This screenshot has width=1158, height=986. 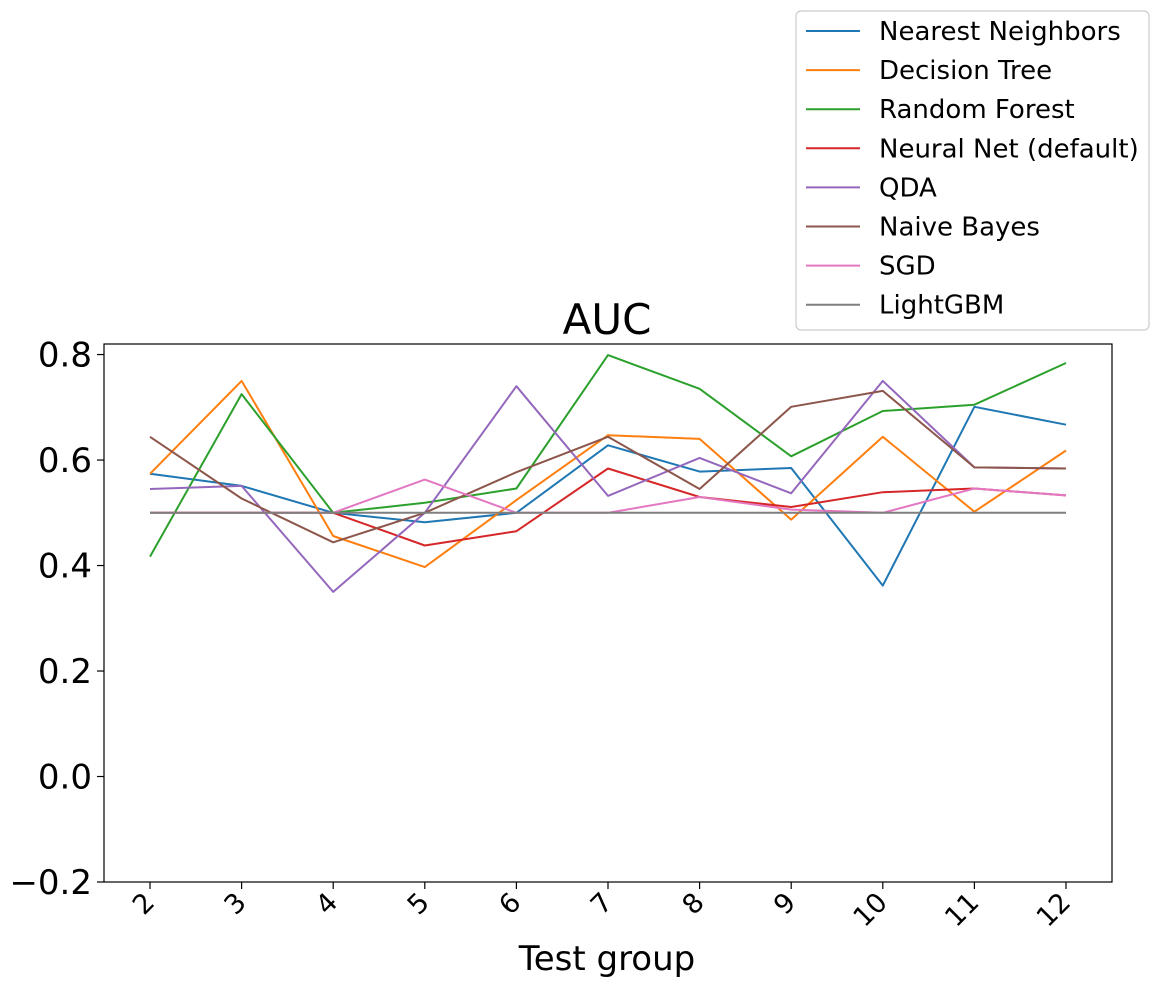 What do you see at coordinates (65, 778) in the screenshot?
I see `y-tick-label: 0.0` at bounding box center [65, 778].